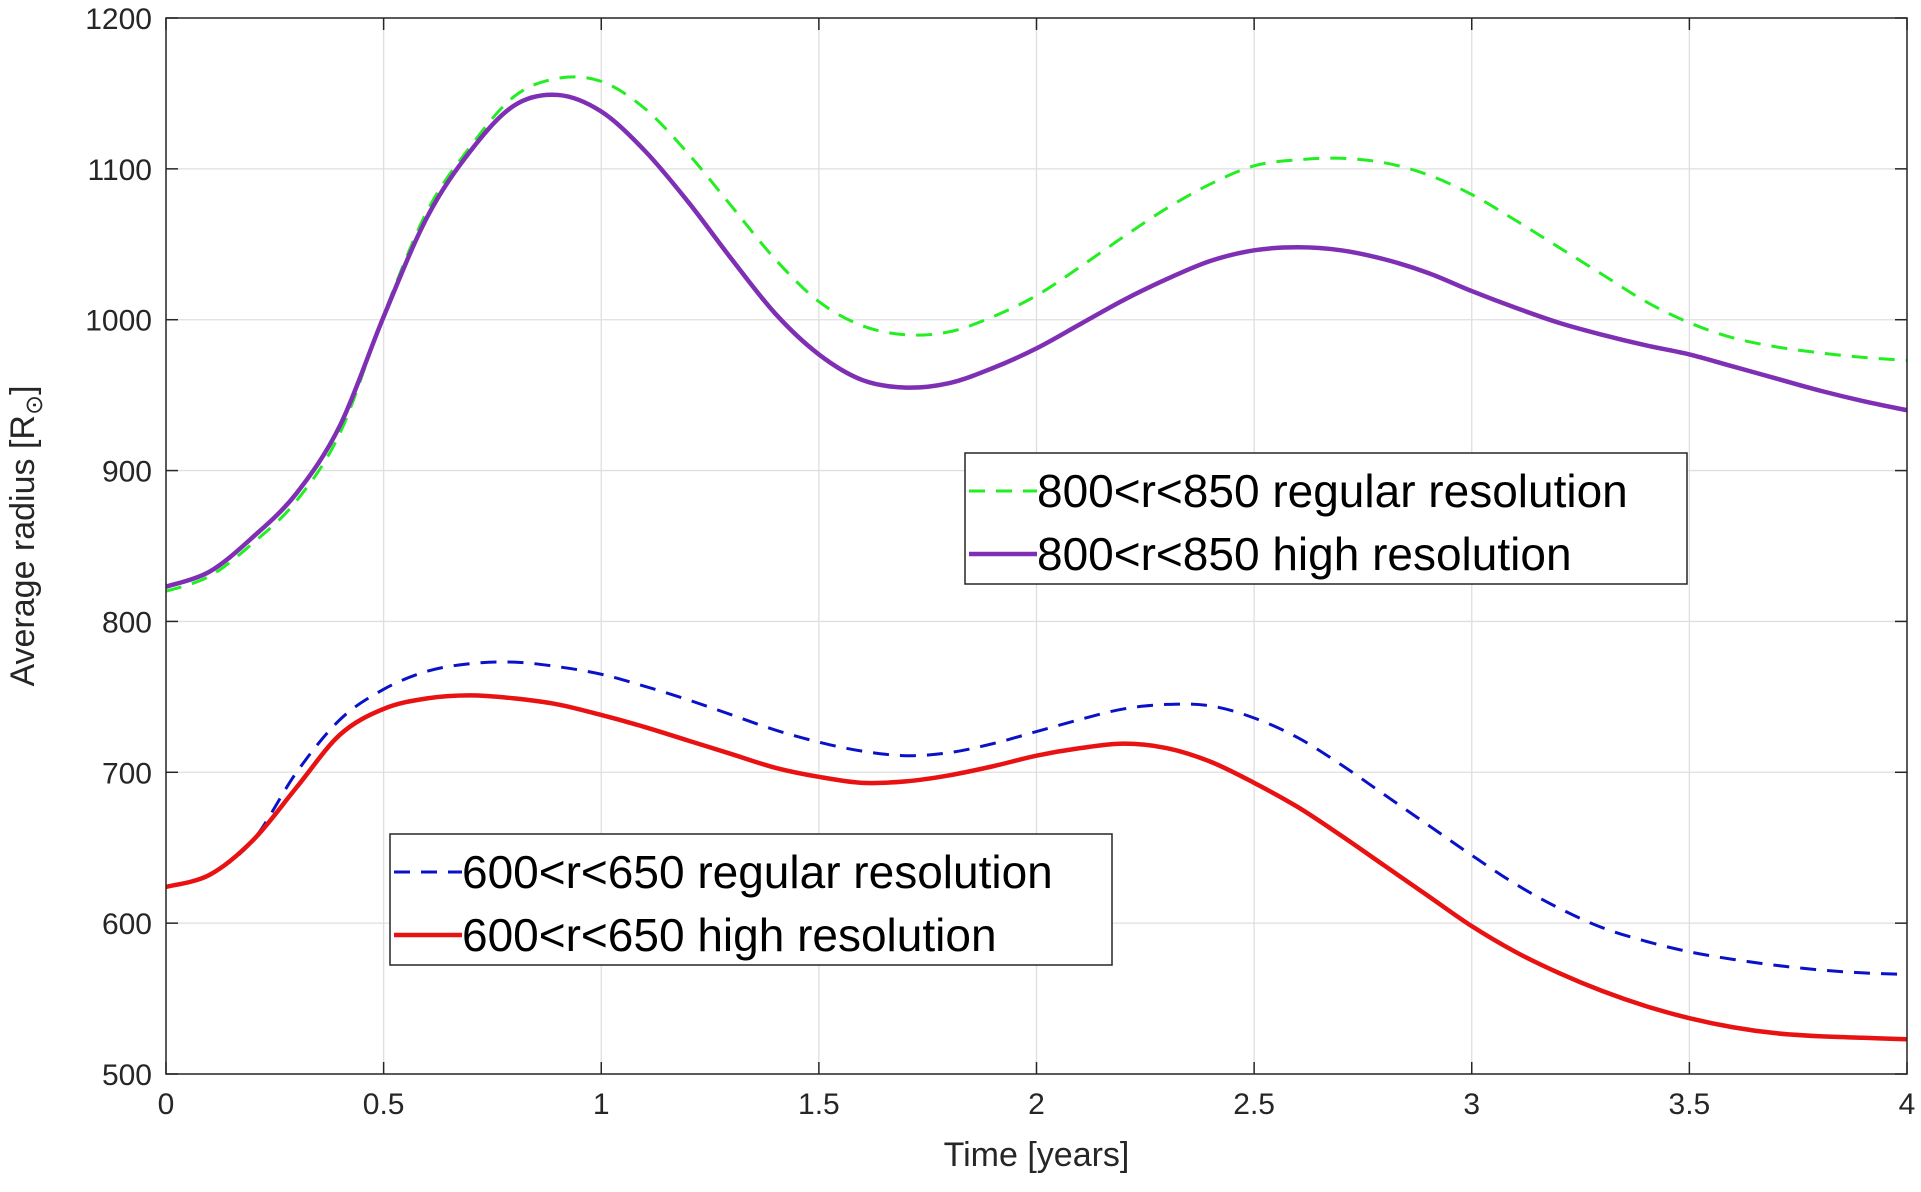 This screenshot has height=1192, width=1921. What do you see at coordinates (23, 551) in the screenshot?
I see `y-axis-label-main: Average radius [R` at bounding box center [23, 551].